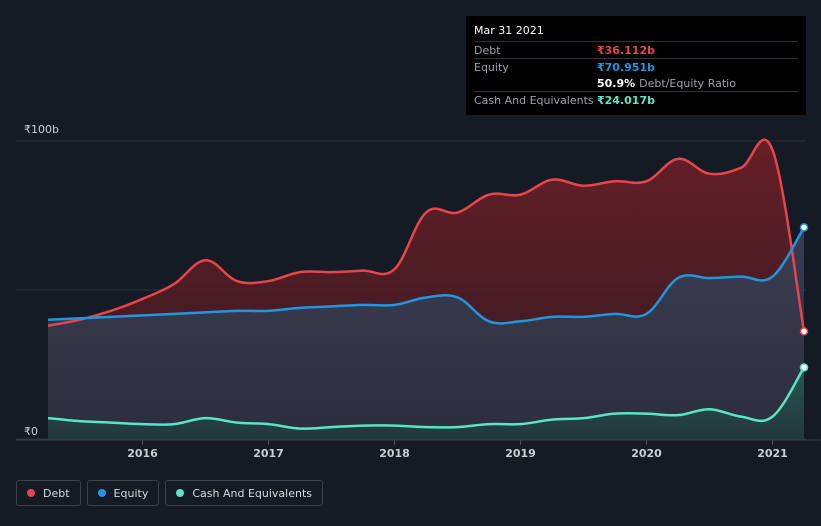  Describe the element at coordinates (491, 67) in the screenshot. I see `tooltip-equity-label: Equity` at that location.